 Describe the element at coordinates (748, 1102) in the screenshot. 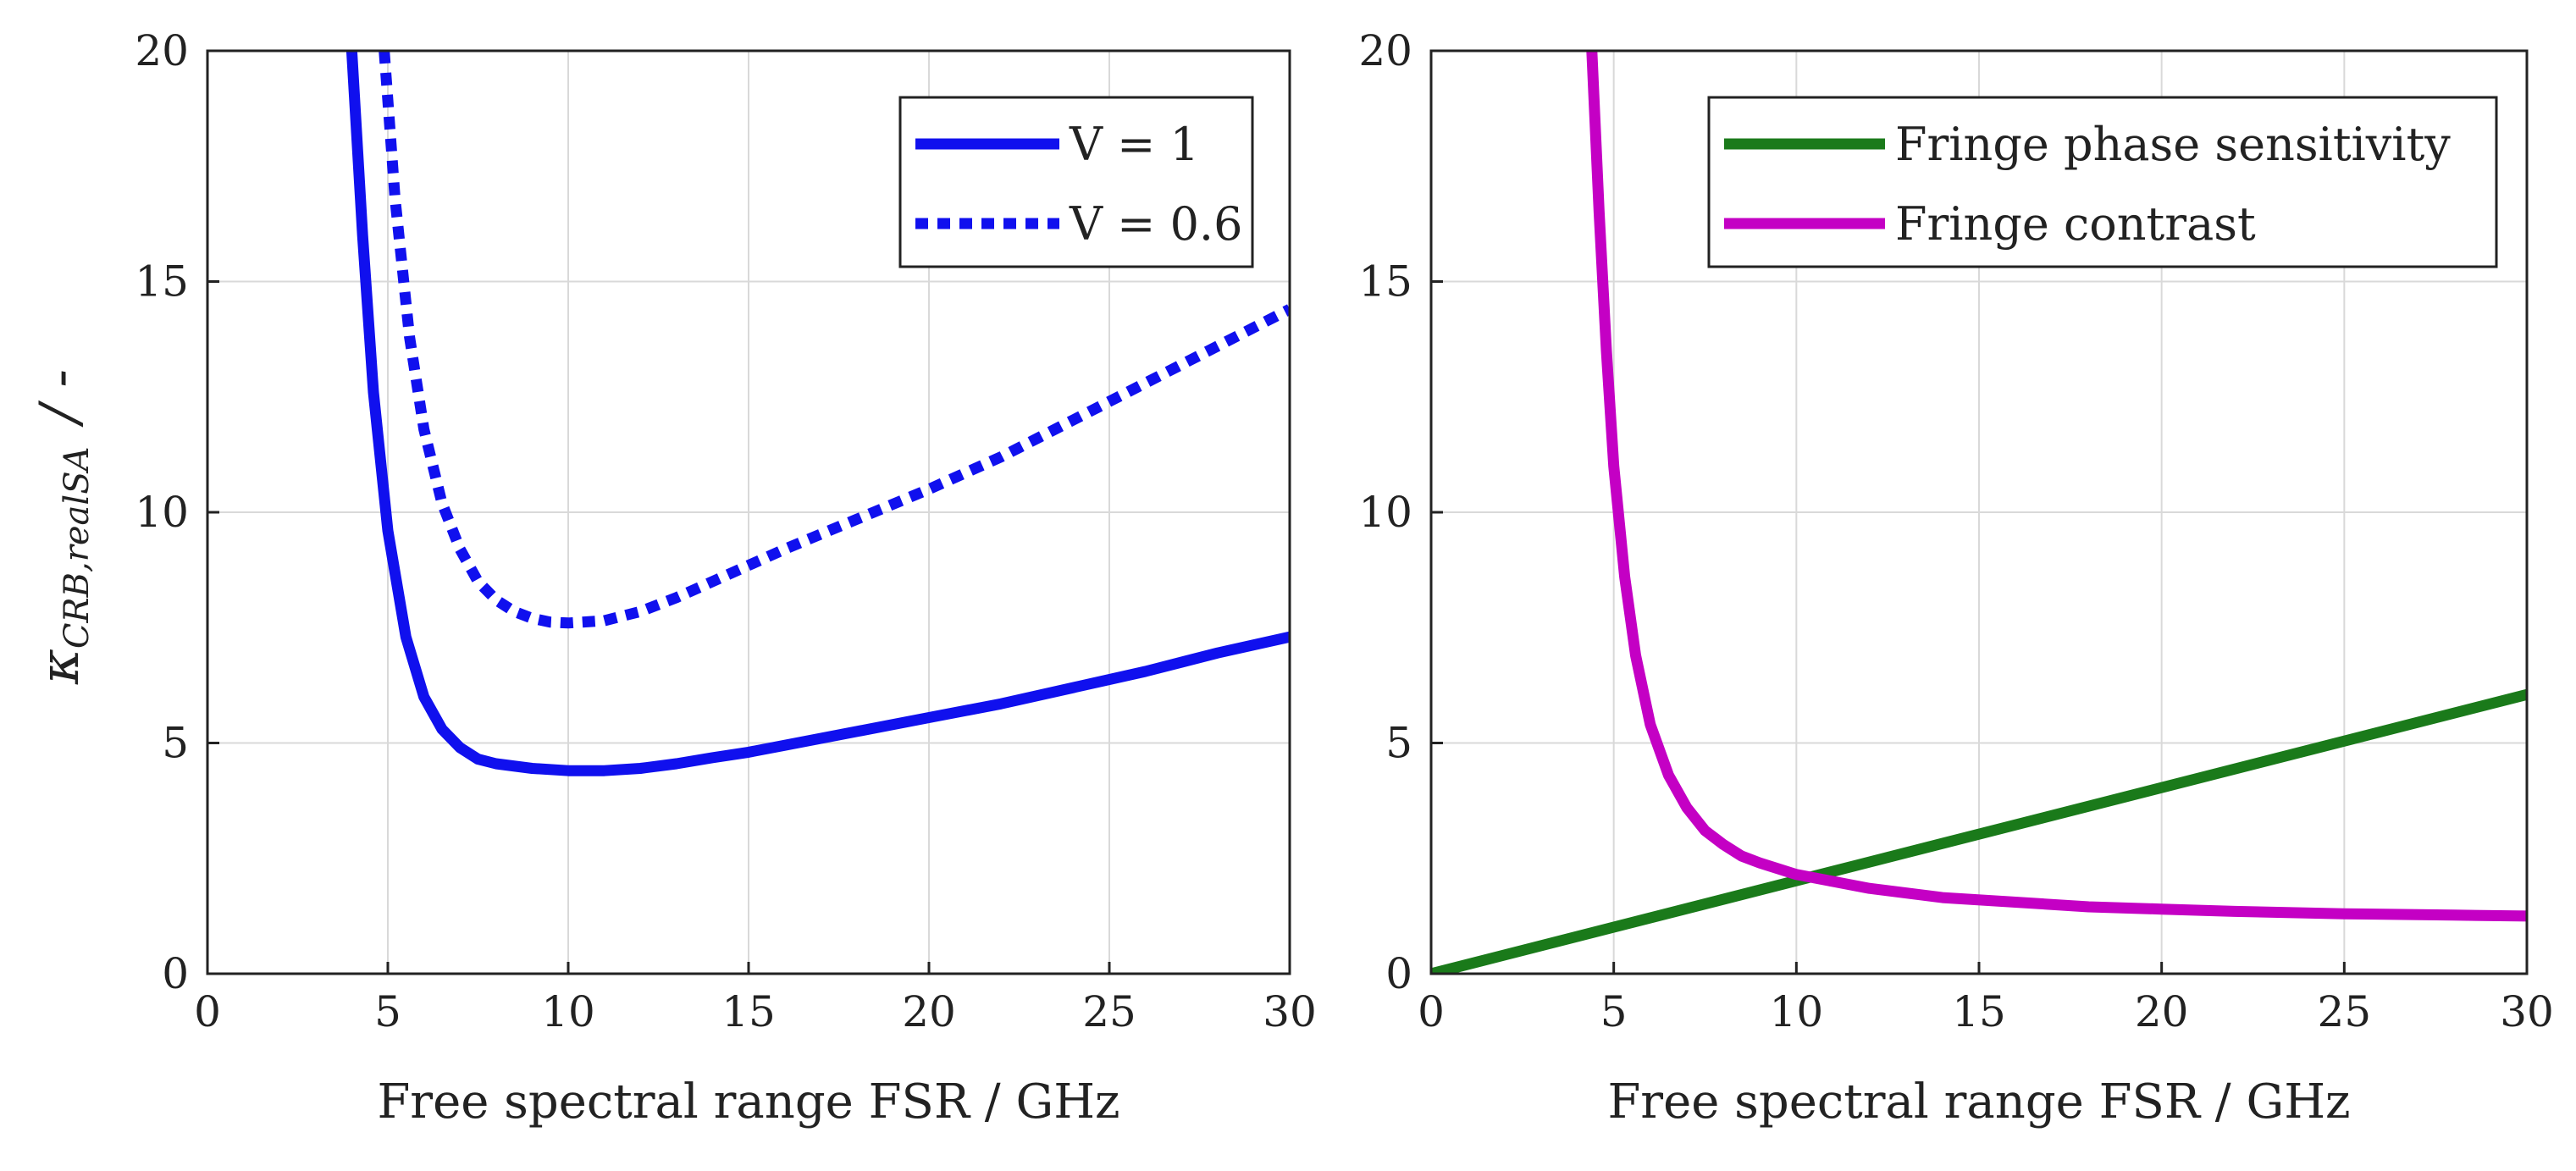

I see `left-x-axis-label: Free spectral range FSR / GHz` at that location.